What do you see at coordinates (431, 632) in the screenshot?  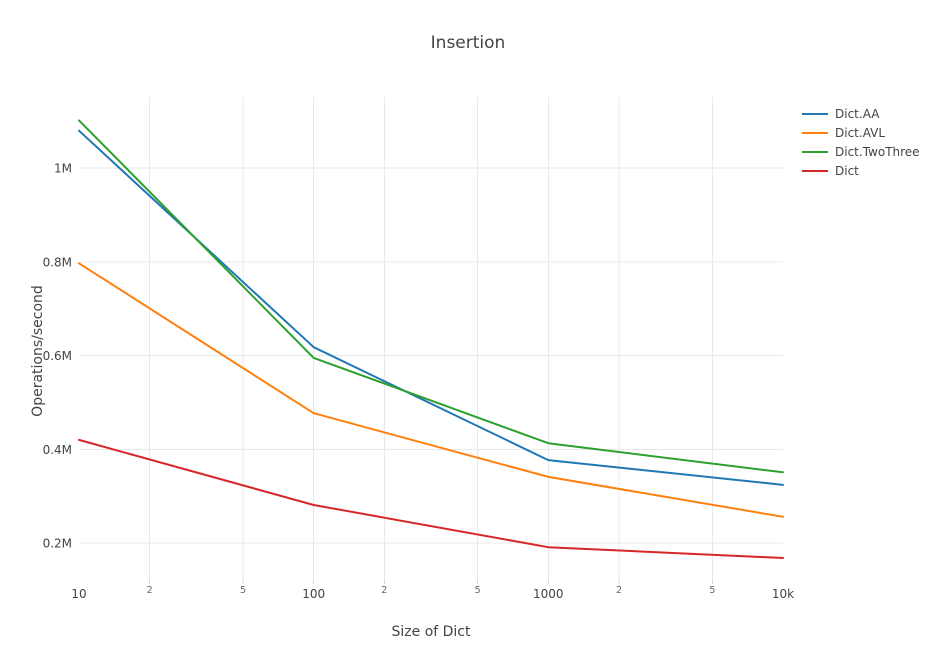 I see `x-axis-title: Size of Dict` at bounding box center [431, 632].